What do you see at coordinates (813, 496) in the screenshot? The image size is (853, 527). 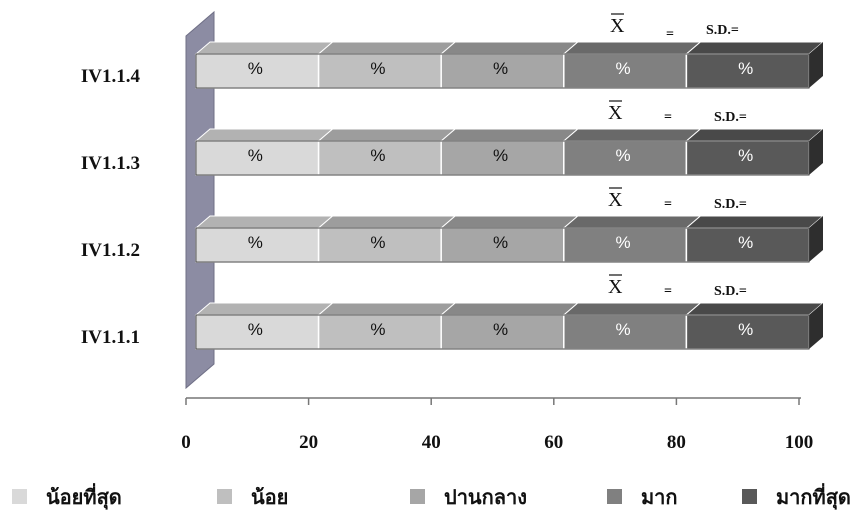 I see `legend-label: มากที่สุด` at bounding box center [813, 496].